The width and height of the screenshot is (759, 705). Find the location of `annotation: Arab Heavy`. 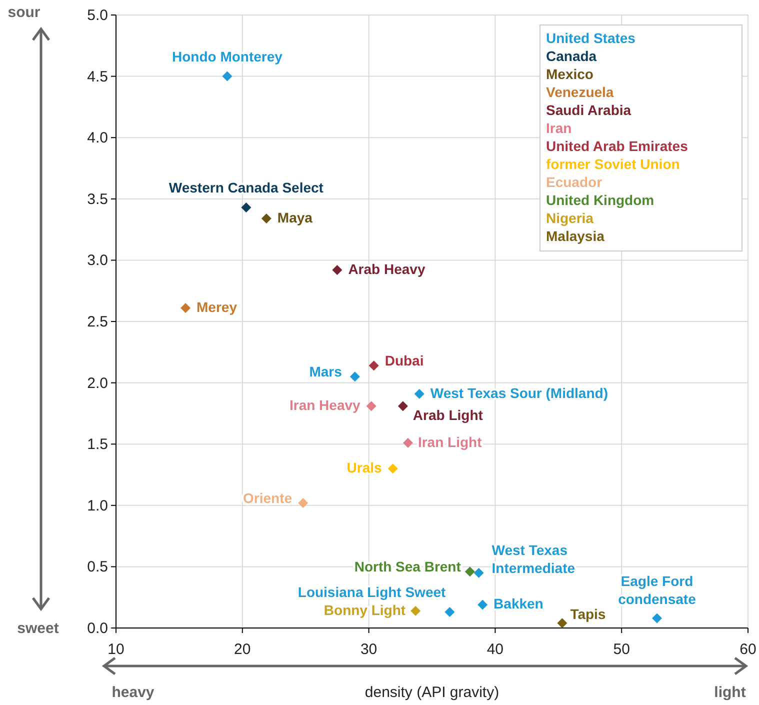

annotation: Arab Heavy is located at coordinates (387, 269).